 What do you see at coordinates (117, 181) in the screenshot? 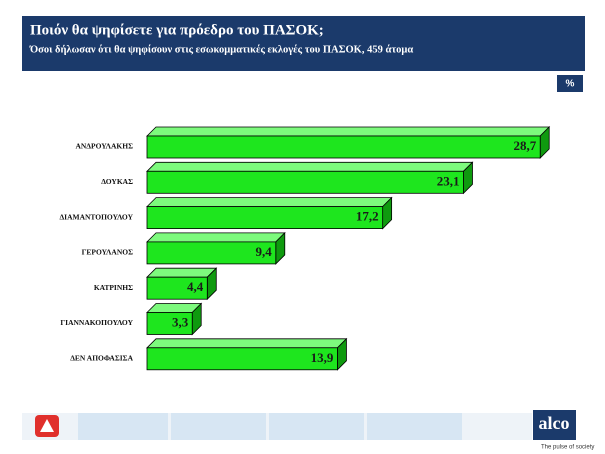
I see `category-label: ΔΟΥΚΑΣ` at bounding box center [117, 181].